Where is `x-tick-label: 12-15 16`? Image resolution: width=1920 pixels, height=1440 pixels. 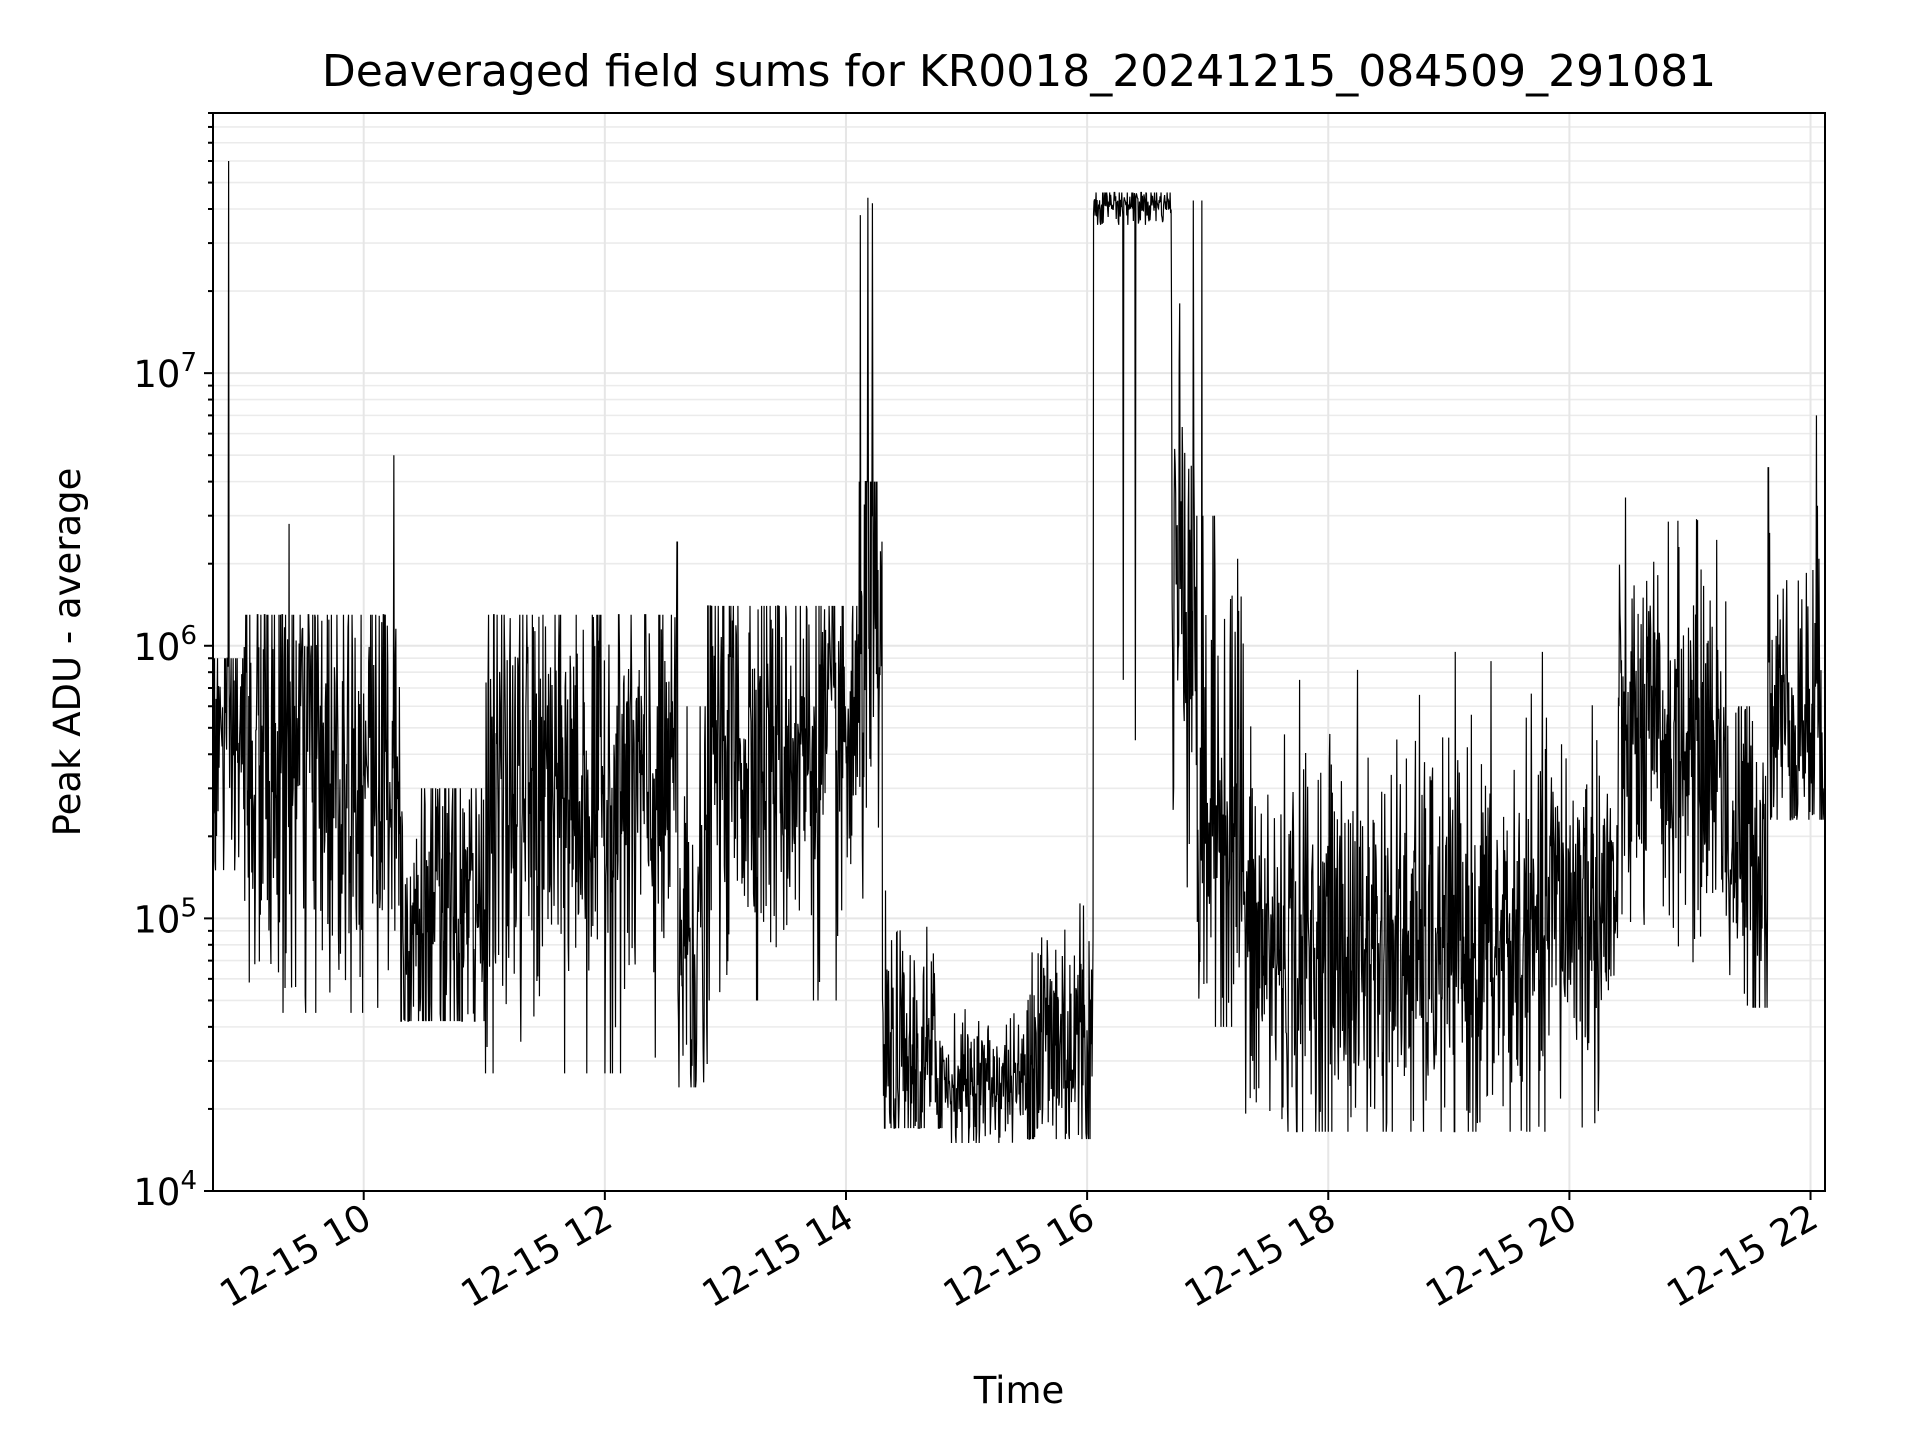 x-tick-label: 12-15 16 is located at coordinates (1019, 1256).